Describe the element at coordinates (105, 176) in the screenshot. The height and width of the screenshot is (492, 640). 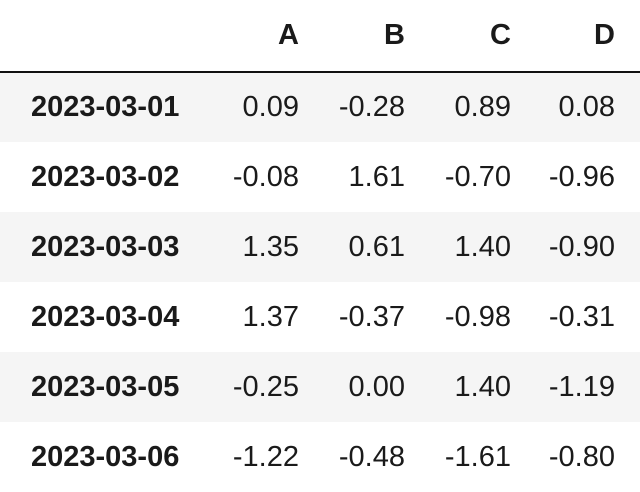
I see `row-index: 2023-03-02` at that location.